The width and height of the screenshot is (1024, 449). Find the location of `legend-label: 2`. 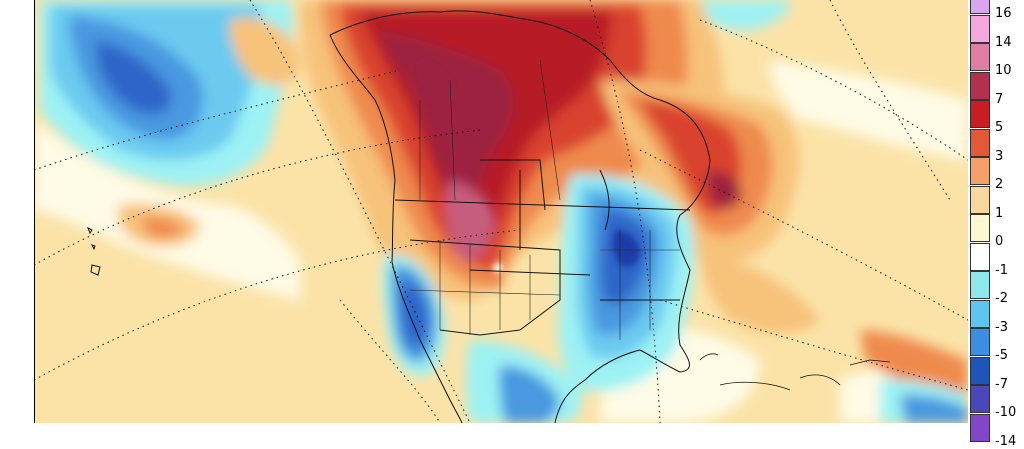

legend-label: 2 is located at coordinates (999, 184).